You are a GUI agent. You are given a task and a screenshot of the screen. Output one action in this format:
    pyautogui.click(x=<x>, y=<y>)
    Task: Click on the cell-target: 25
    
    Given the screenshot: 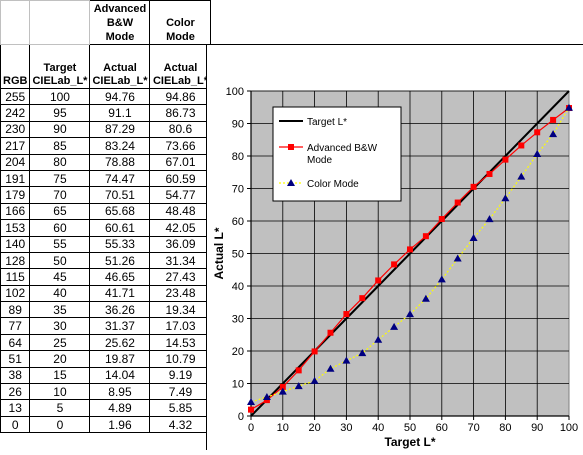 What is the action you would take?
    pyautogui.click(x=60, y=342)
    